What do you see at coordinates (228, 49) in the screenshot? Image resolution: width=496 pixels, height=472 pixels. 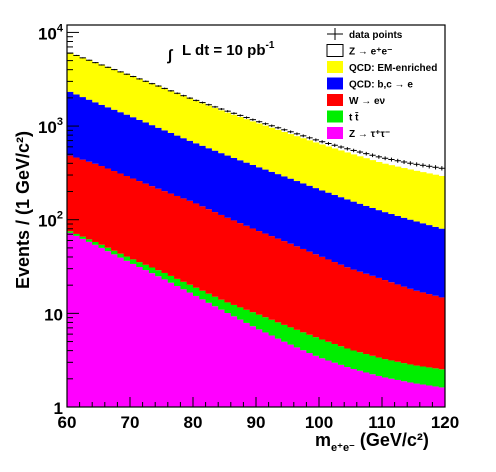 I see `luminosity-text: L dt = 10 pb-1` at bounding box center [228, 49].